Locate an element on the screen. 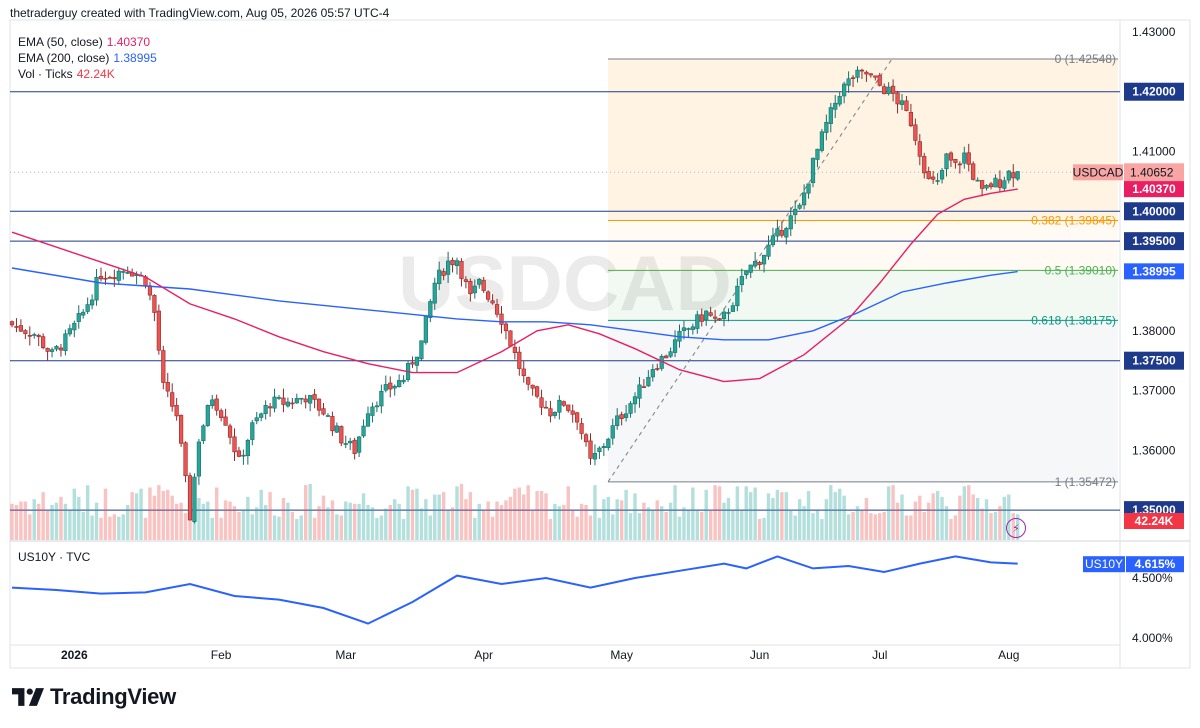 This screenshot has height=728, width=1200. watermark-symbol: USDCAD is located at coordinates (565, 283).